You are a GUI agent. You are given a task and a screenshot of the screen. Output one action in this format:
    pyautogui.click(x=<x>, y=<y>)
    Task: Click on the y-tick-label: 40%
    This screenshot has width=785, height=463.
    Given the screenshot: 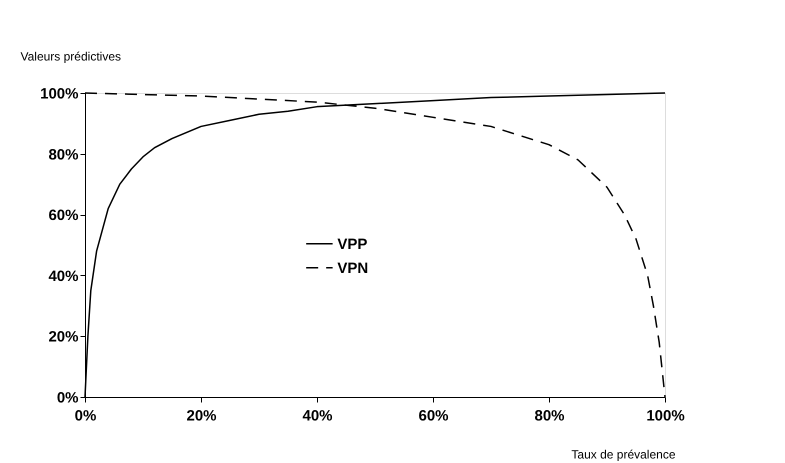 What is the action you would take?
    pyautogui.click(x=63, y=276)
    